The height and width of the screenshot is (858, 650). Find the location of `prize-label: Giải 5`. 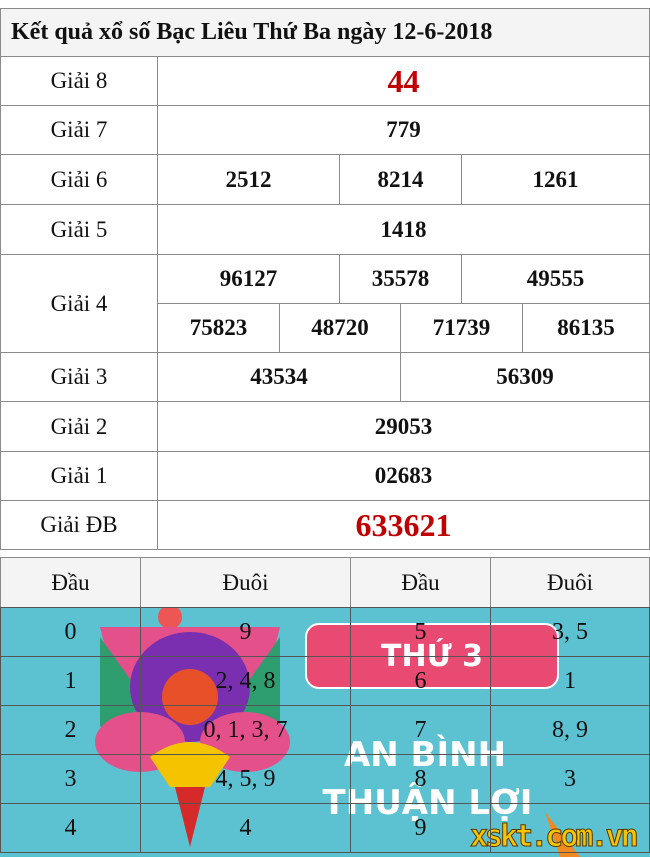

prize-label: Giải 5 is located at coordinates (79, 229).